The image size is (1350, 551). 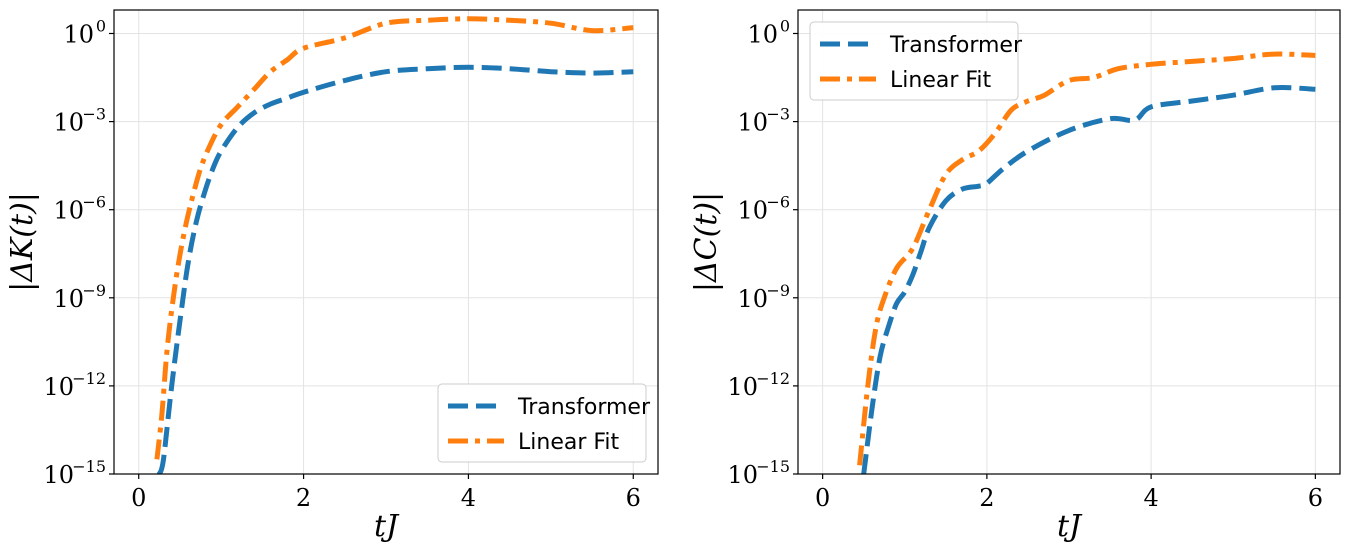 I want to click on y-axis-label: |ΔK(t)|, so click(x=22, y=242).